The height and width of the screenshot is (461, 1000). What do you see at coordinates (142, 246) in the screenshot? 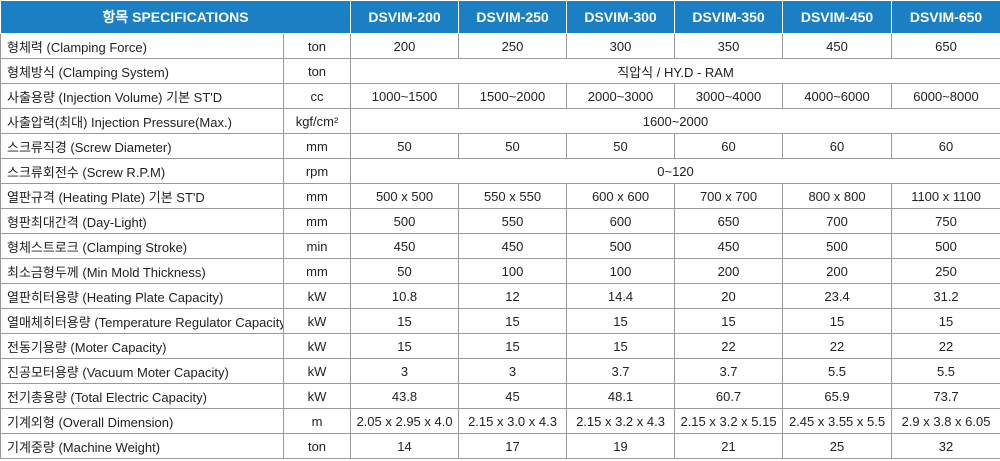
I see `spec-item-label: 형체스트로크 (Clamping Stroke)` at bounding box center [142, 246].